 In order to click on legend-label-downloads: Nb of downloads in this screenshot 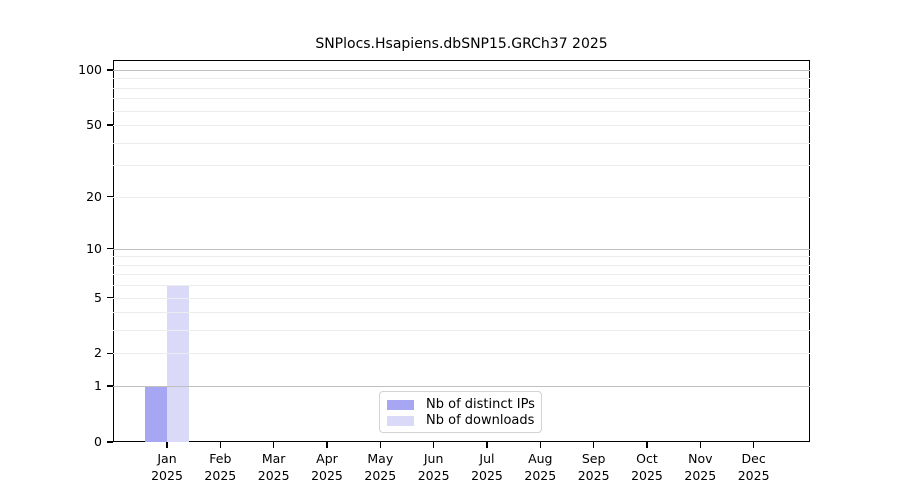, I will do `click(480, 420)`.